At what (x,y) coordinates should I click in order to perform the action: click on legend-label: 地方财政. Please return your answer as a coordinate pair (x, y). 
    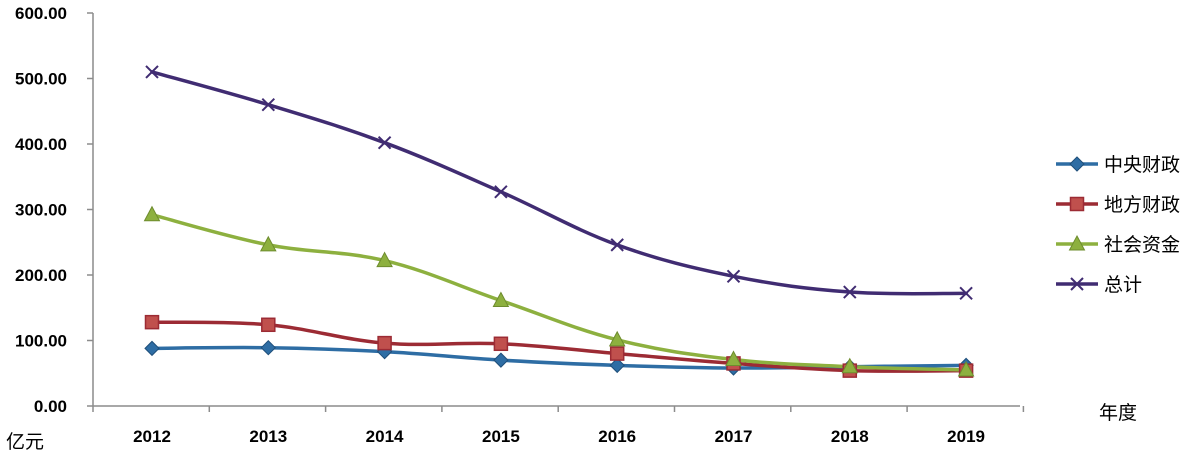
    Looking at the image, I should click on (1142, 205).